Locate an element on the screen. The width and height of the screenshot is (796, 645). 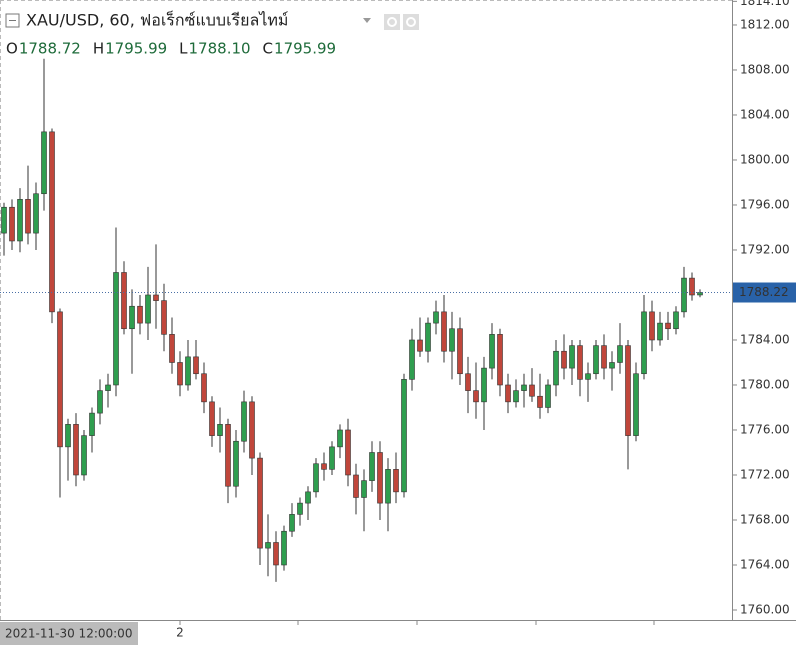
x-tick-label: 2 is located at coordinates (180, 633).